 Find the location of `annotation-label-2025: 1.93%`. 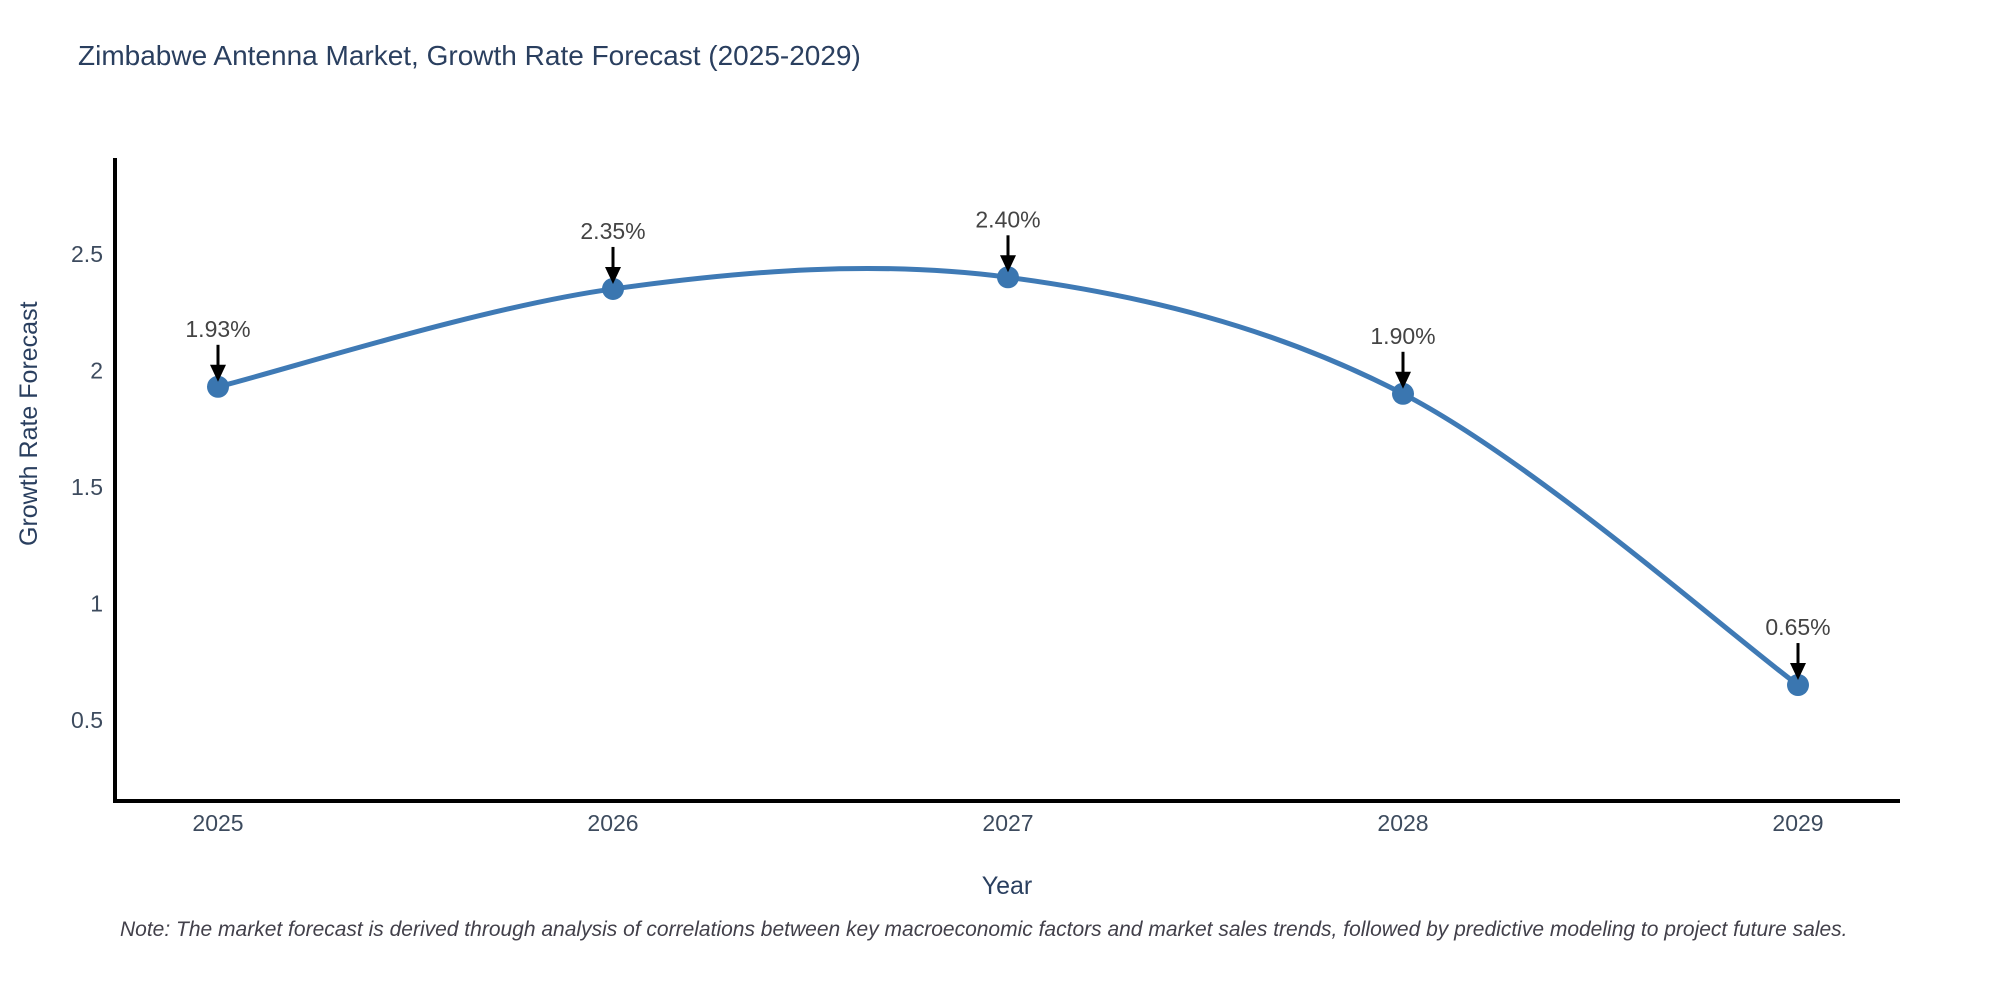

annotation-label-2025: 1.93% is located at coordinates (217, 329).